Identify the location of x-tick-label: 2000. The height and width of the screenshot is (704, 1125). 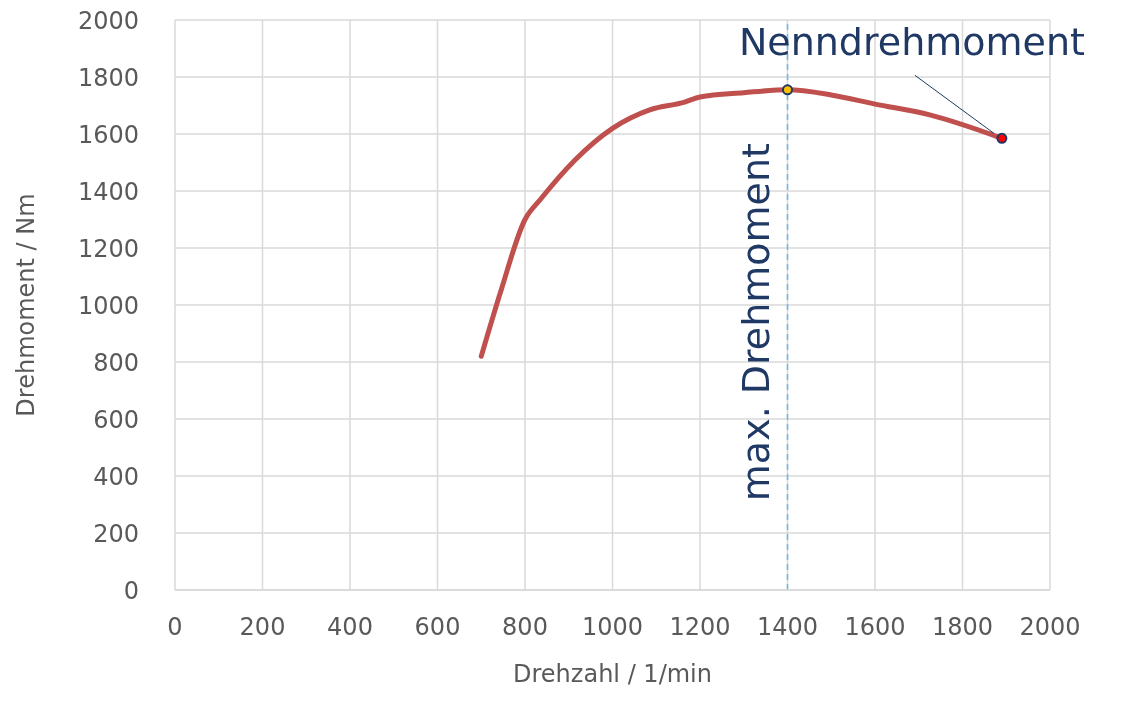
(1050, 627).